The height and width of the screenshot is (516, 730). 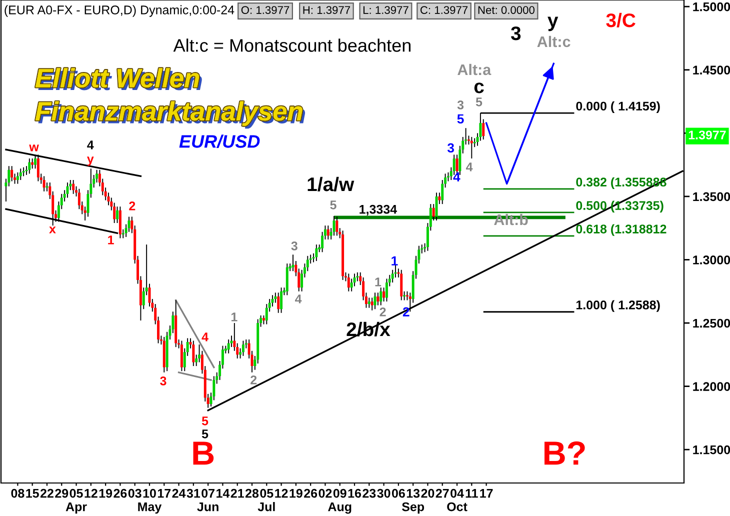 I want to click on x-tick-label: 11, so click(x=472, y=493).